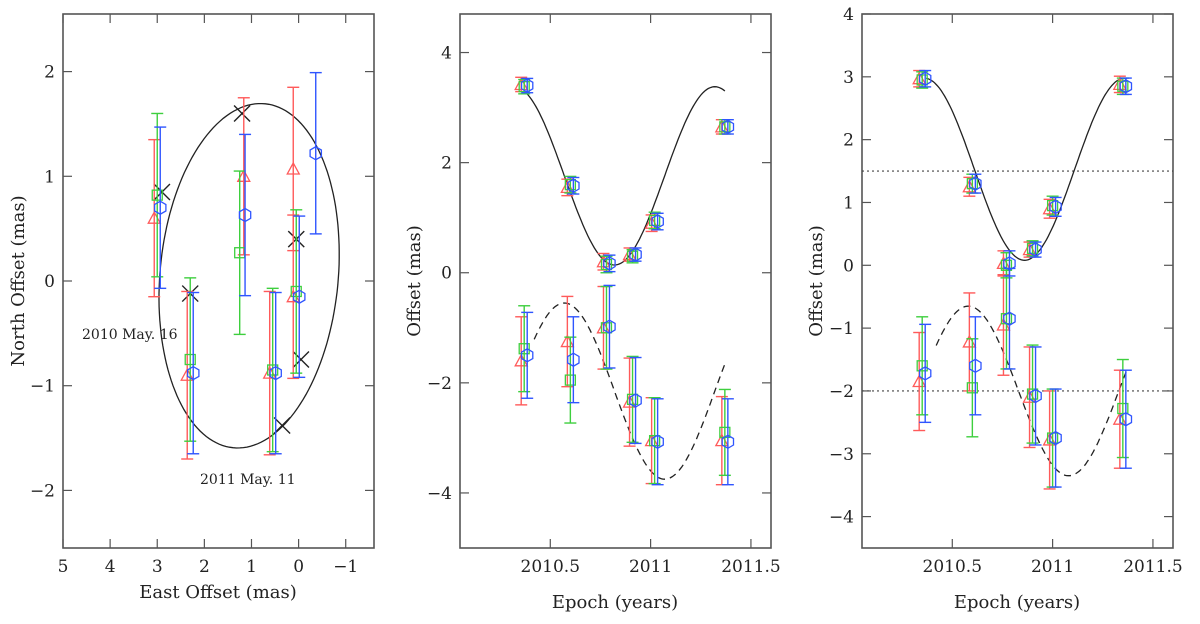 Image resolution: width=1200 pixels, height=624 pixels. What do you see at coordinates (218, 592) in the screenshot?
I see `orbit-x-axis-label: East Offset (mas)` at bounding box center [218, 592].